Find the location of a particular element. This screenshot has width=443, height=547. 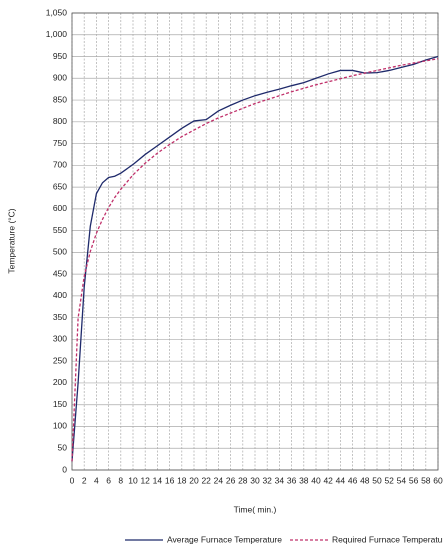

y-tick-label: 550 is located at coordinates (60, 230).